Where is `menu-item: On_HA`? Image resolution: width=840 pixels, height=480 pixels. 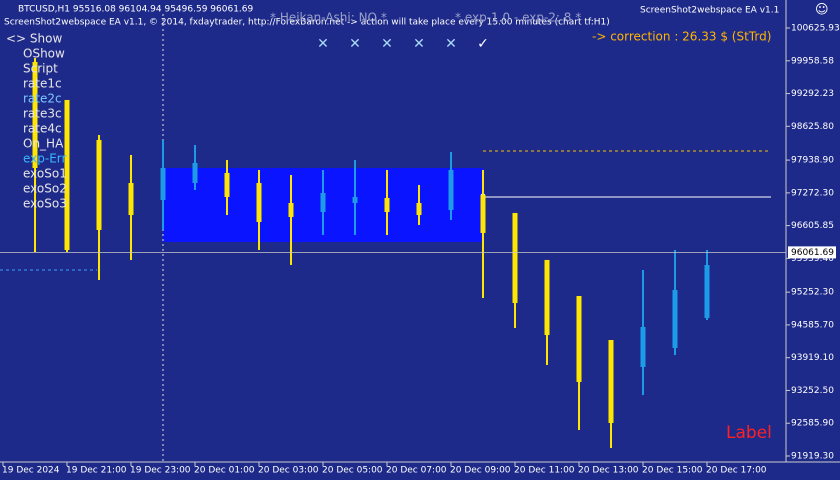
menu-item: On_HA is located at coordinates (43, 144).